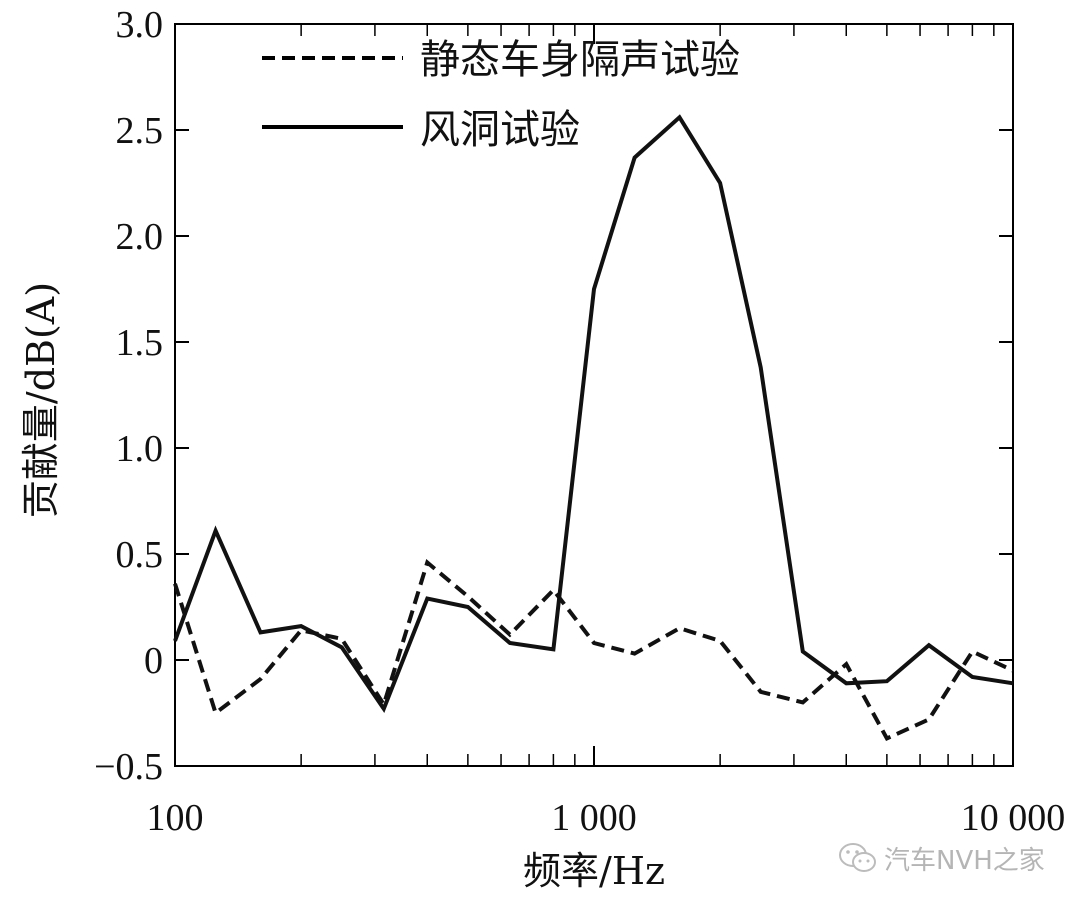 This screenshot has width=1080, height=902. What do you see at coordinates (140, 449) in the screenshot?
I see `y-tick-label: 1.0` at bounding box center [140, 449].